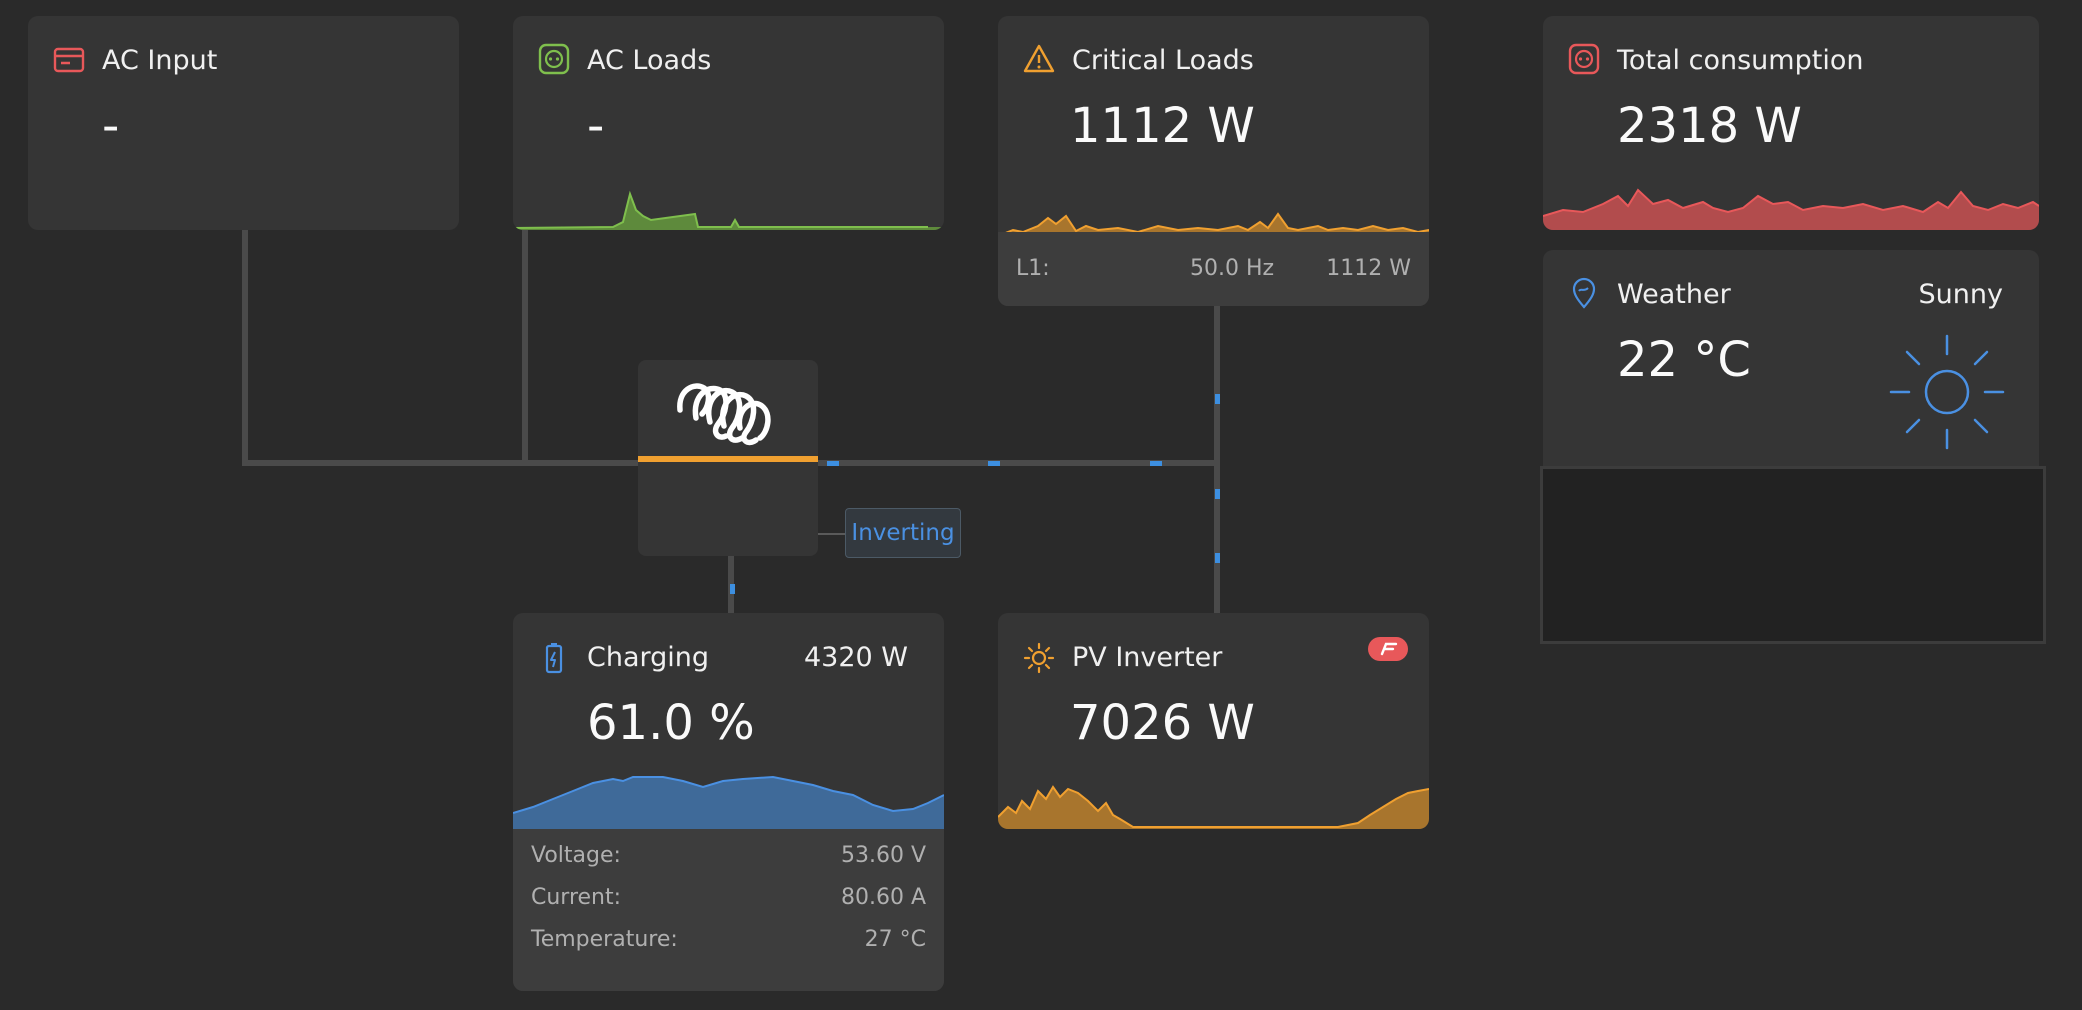  What do you see at coordinates (1163, 60) in the screenshot?
I see `critical-loads-title: Critical Loads` at bounding box center [1163, 60].